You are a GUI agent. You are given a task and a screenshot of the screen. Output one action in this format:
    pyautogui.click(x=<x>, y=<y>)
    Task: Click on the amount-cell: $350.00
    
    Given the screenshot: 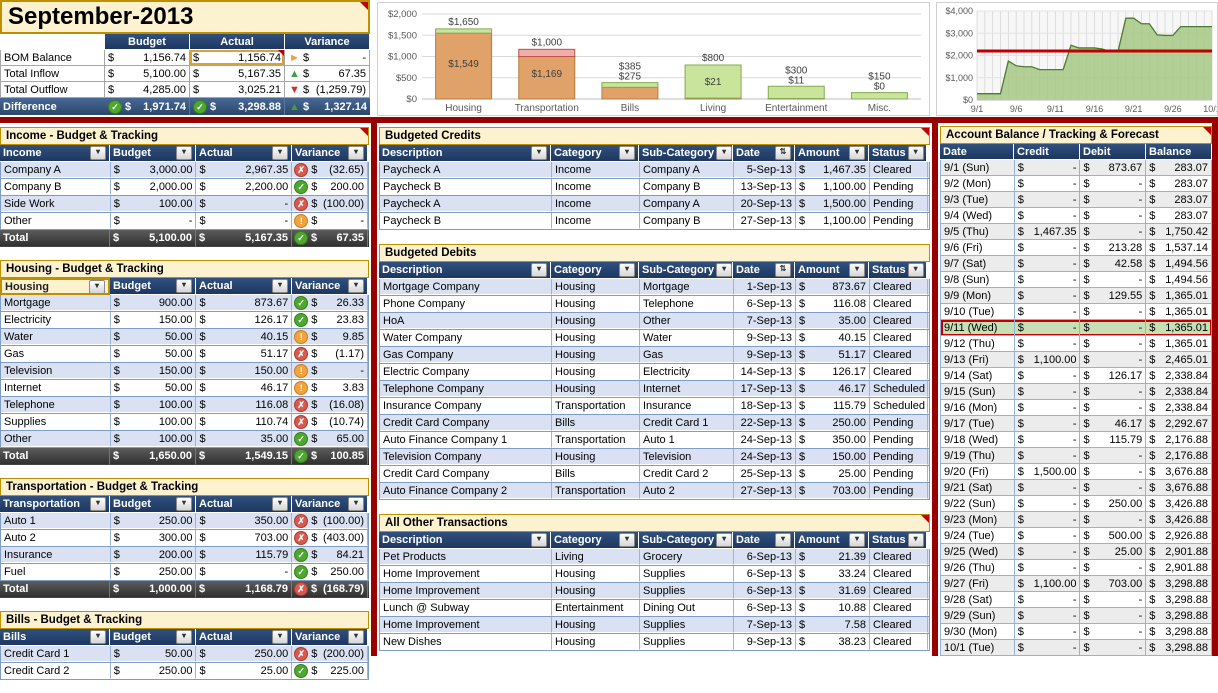 What is the action you would take?
    pyautogui.click(x=833, y=440)
    